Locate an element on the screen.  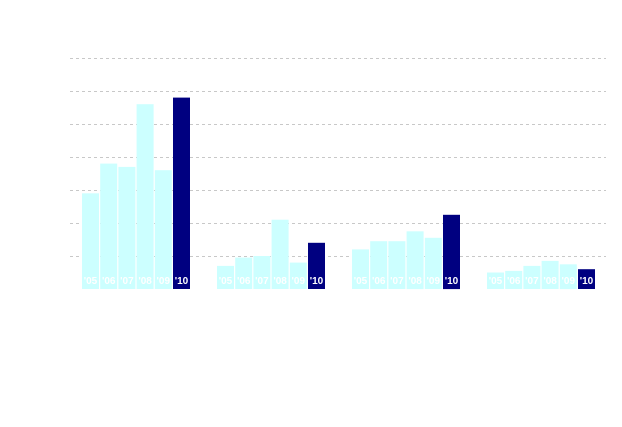
bar-group-3: '05 '06 '07 '08 '09 '10 is located at coordinates (406, 252).